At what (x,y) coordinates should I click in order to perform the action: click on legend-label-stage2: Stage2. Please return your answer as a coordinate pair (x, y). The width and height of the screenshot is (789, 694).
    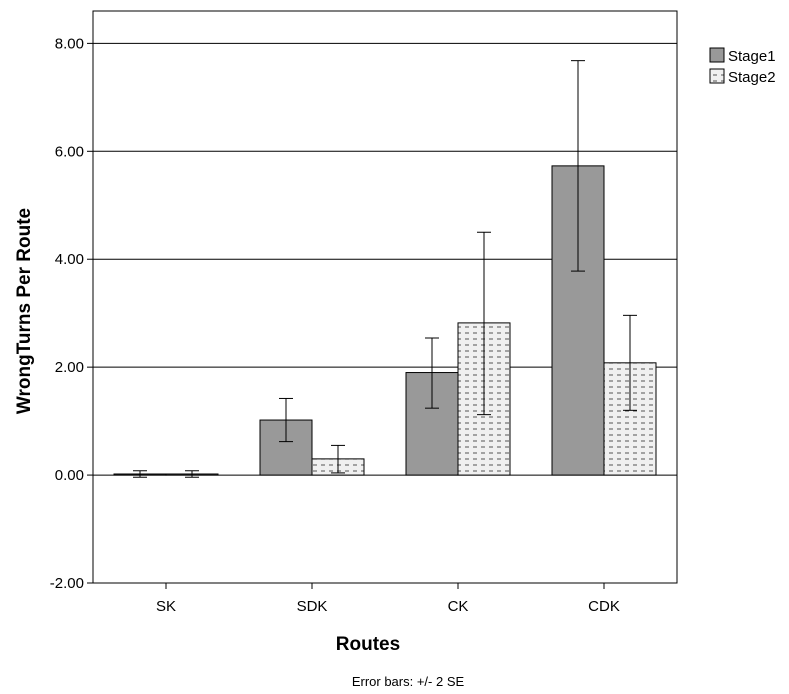
    Looking at the image, I should click on (752, 77).